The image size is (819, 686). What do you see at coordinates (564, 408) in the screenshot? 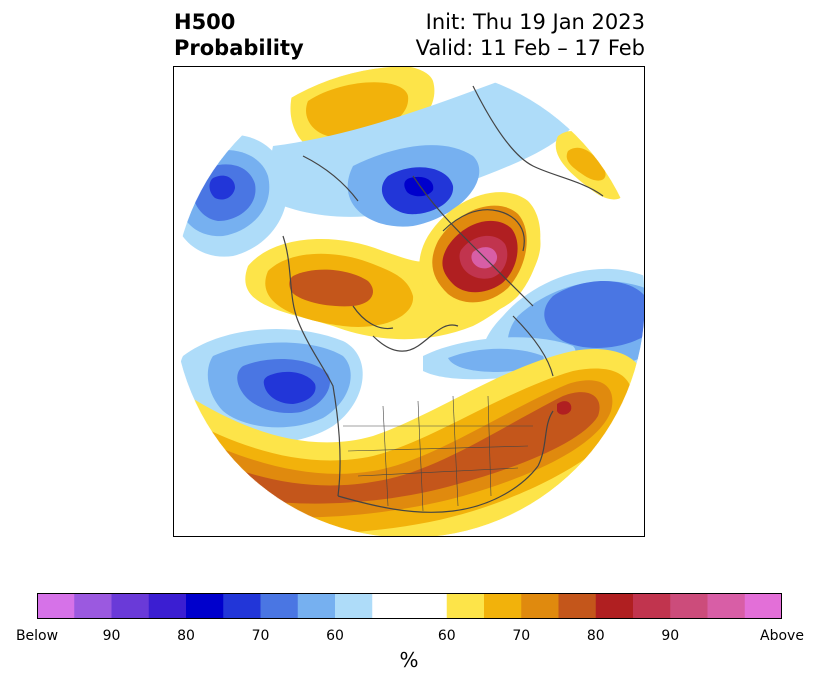
I see `anomaly-above-atlantic-peak` at bounding box center [564, 408].